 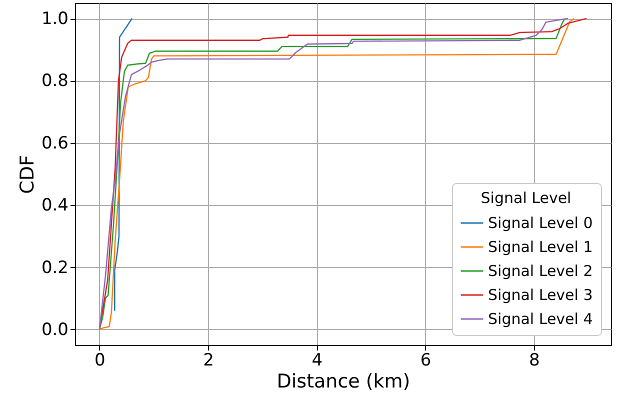 I want to click on legend-label: Signal Level 1, so click(x=540, y=247).